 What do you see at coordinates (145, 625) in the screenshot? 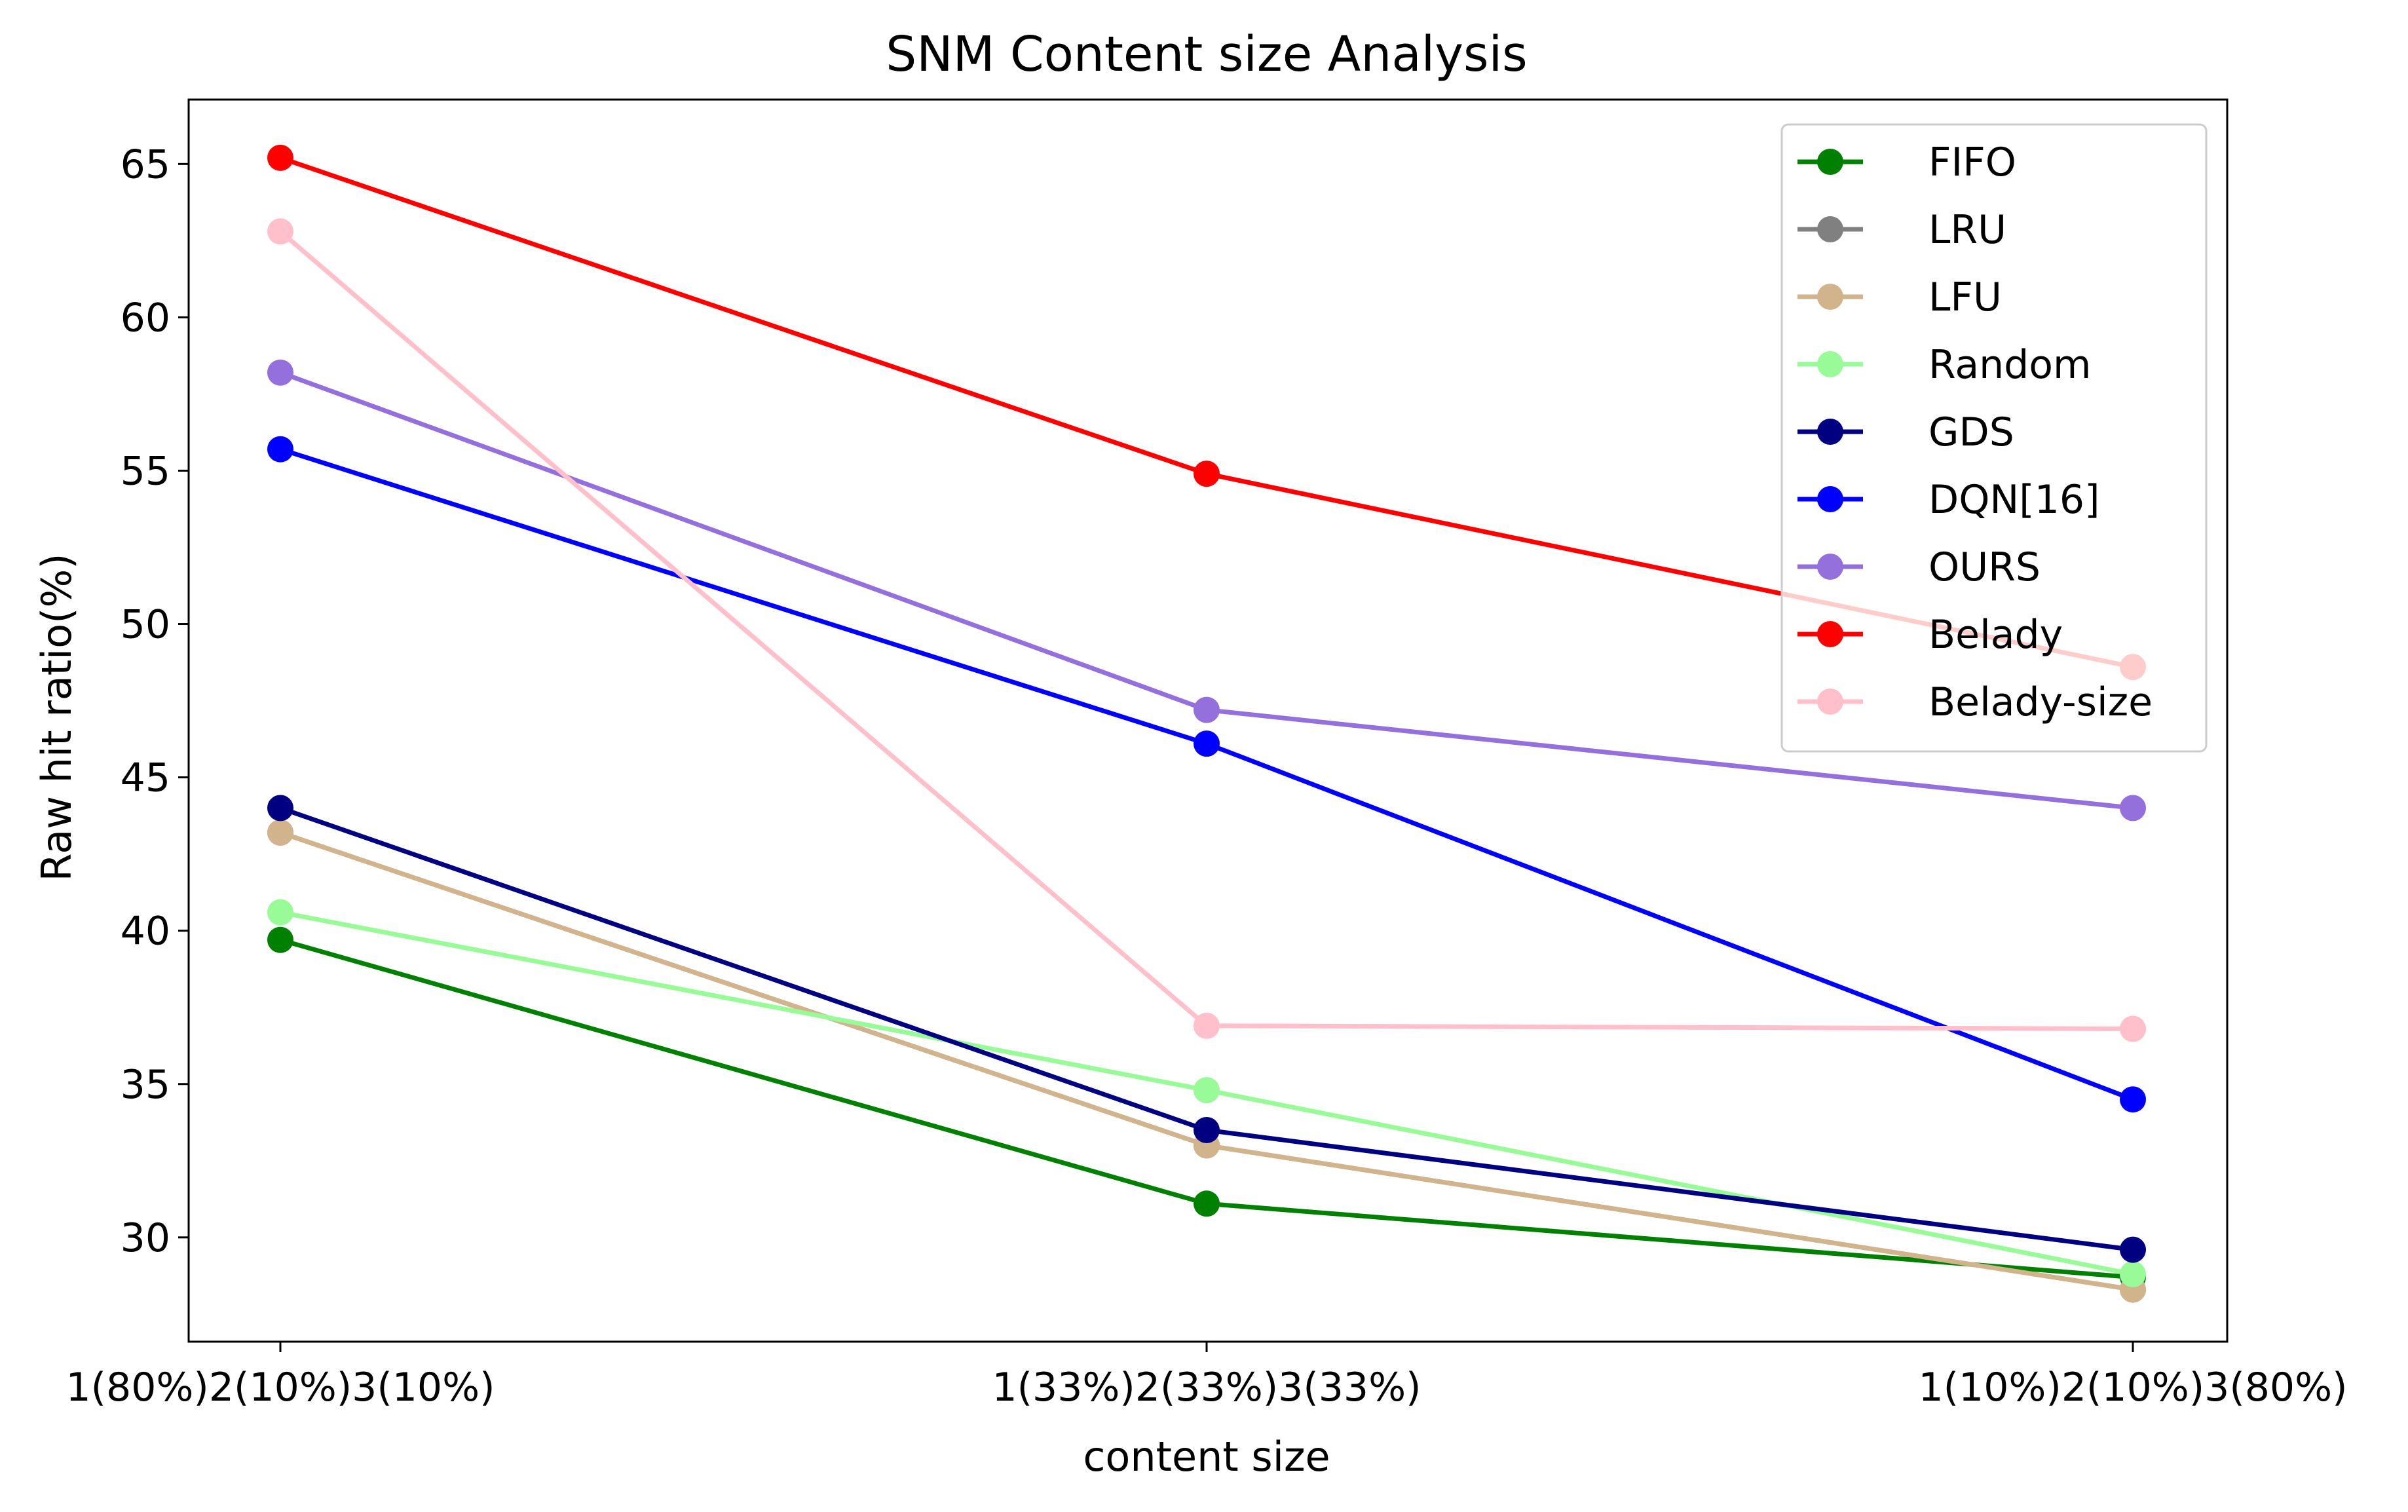
I see `y-tick-label: 50` at bounding box center [145, 625].